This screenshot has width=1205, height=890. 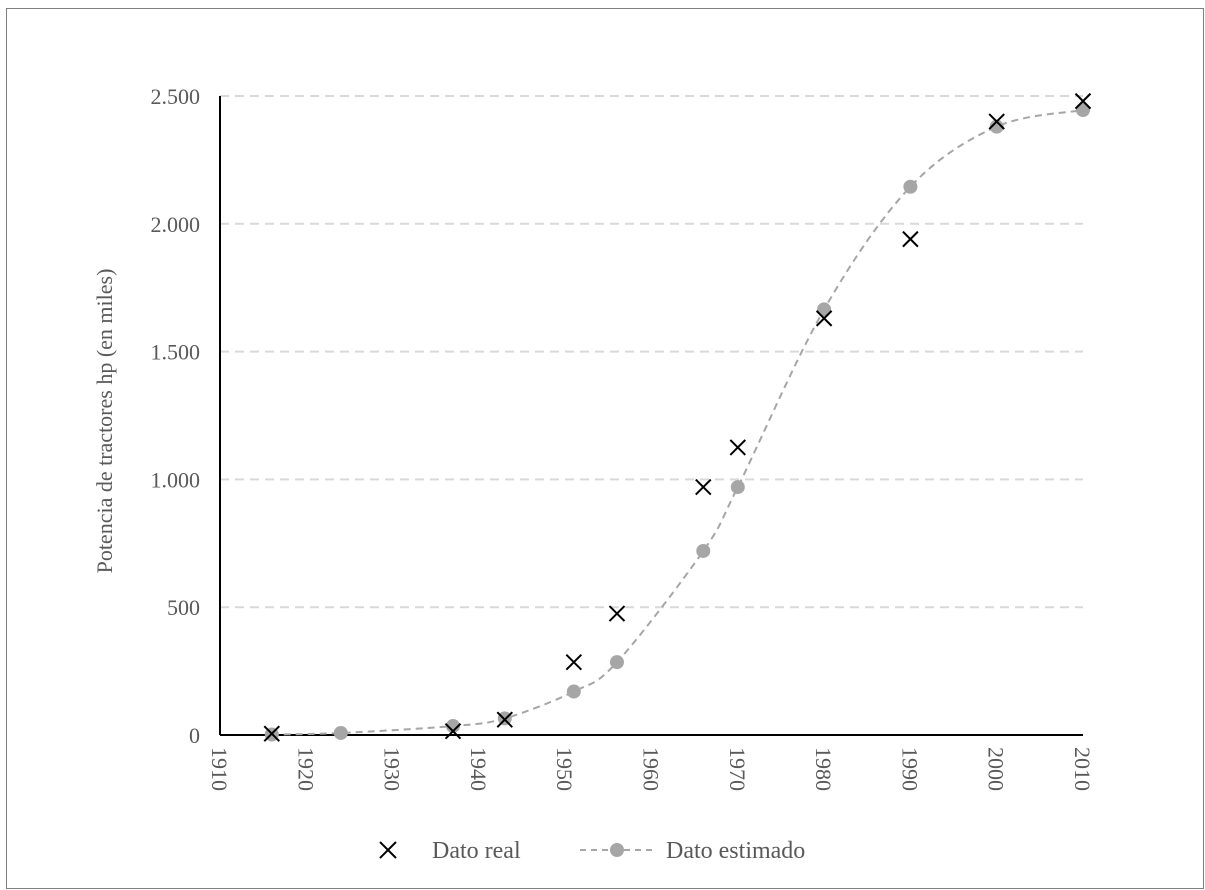 I want to click on y-axis-title: Potencia de tractores hp (en miles), so click(x=104, y=421).